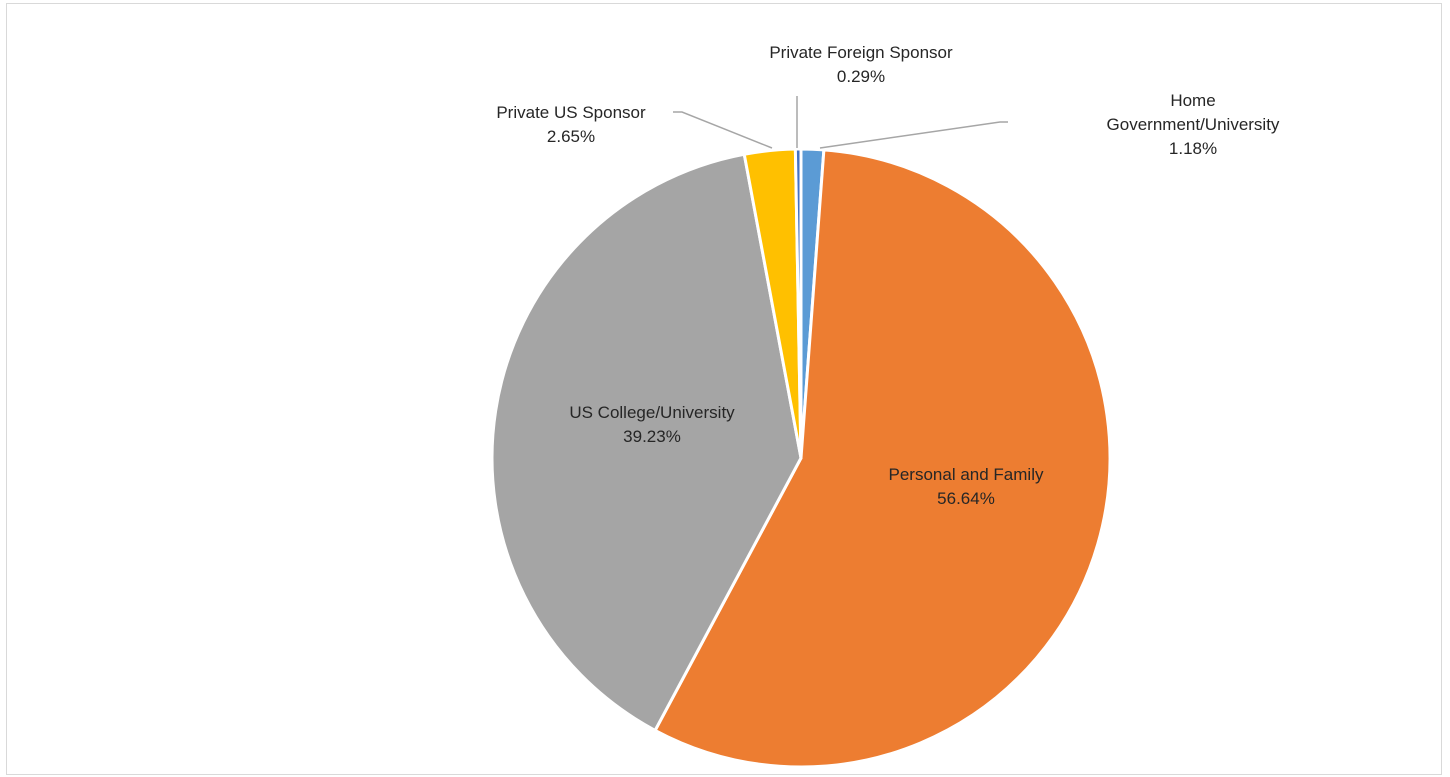 The width and height of the screenshot is (1450, 777). What do you see at coordinates (966, 498) in the screenshot?
I see `data-label-percent: 56.64%` at bounding box center [966, 498].